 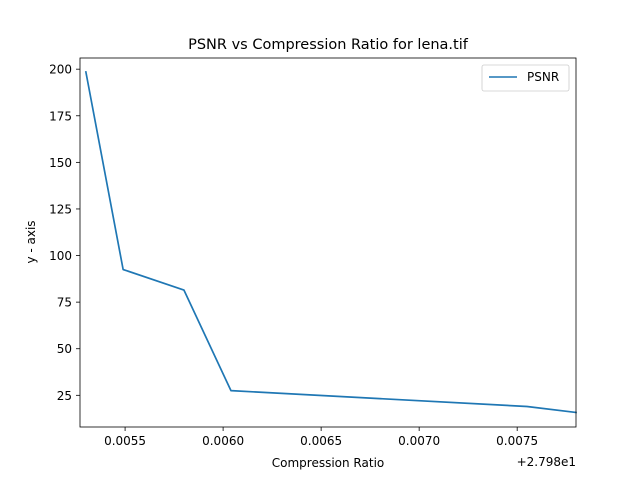 I want to click on y-tick-label: 175, so click(x=60, y=116).